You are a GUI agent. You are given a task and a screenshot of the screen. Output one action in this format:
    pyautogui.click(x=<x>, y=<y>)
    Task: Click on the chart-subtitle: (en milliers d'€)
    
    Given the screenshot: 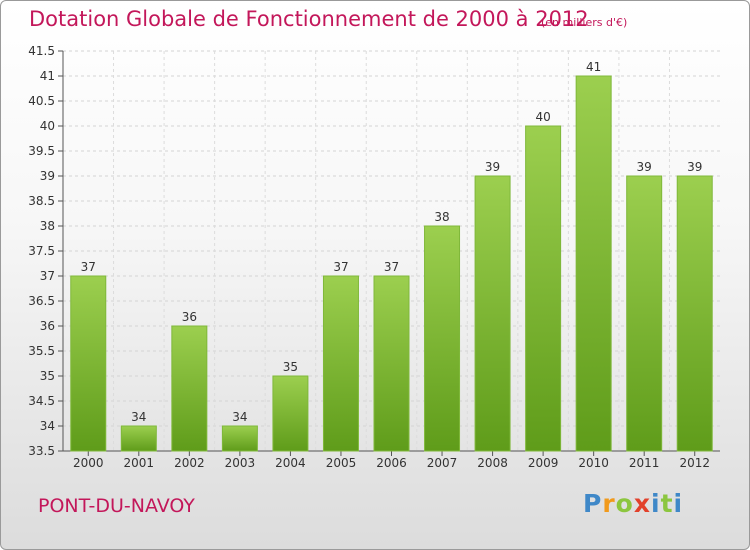 What is the action you would take?
    pyautogui.click(x=584, y=22)
    